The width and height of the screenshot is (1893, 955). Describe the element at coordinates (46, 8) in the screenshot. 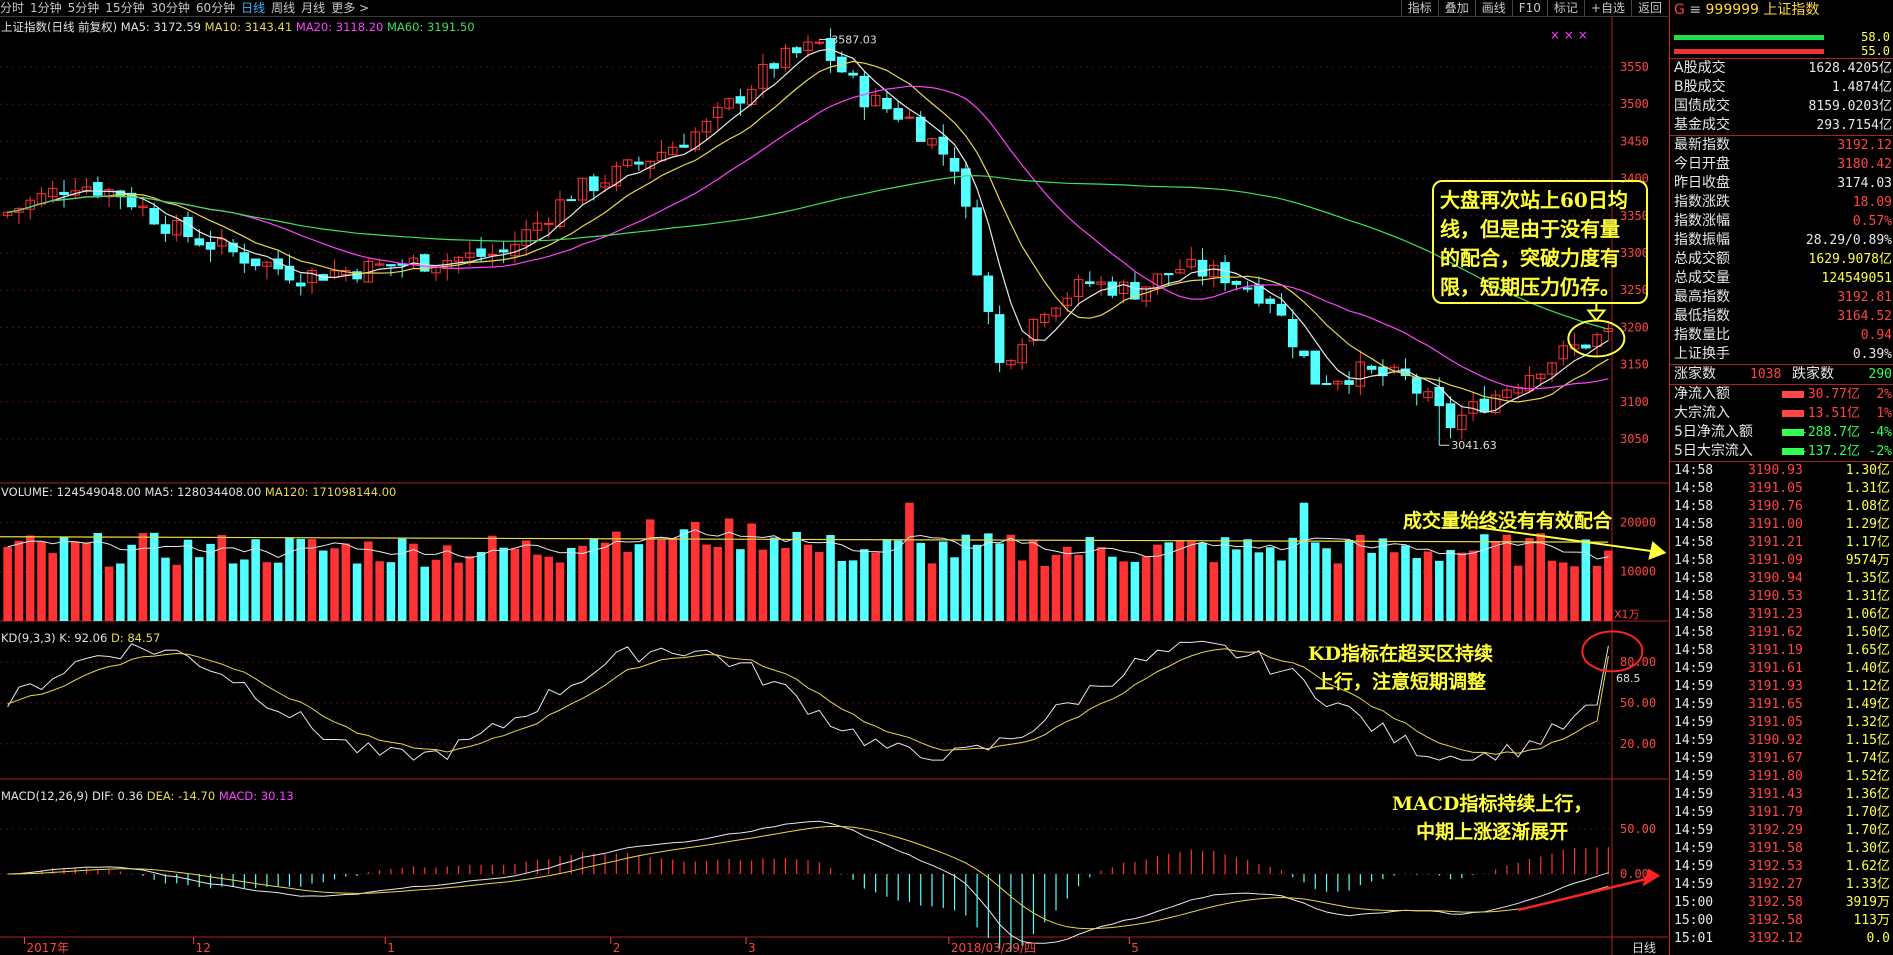

I see `period-tab: 1分钟` at that location.